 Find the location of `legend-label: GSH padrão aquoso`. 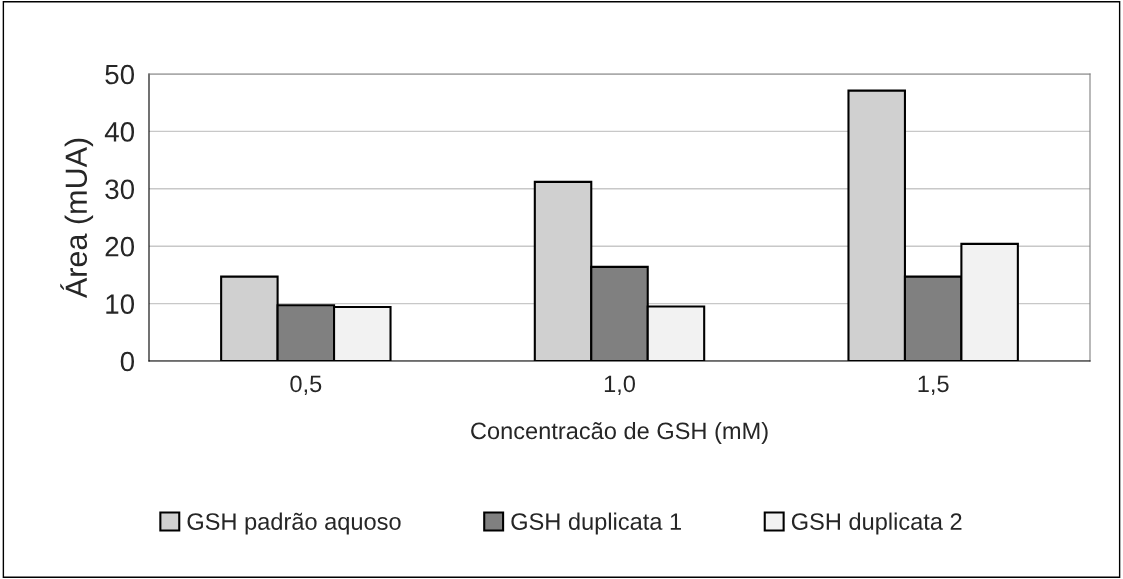

legend-label: GSH padrão aquoso is located at coordinates (294, 523).